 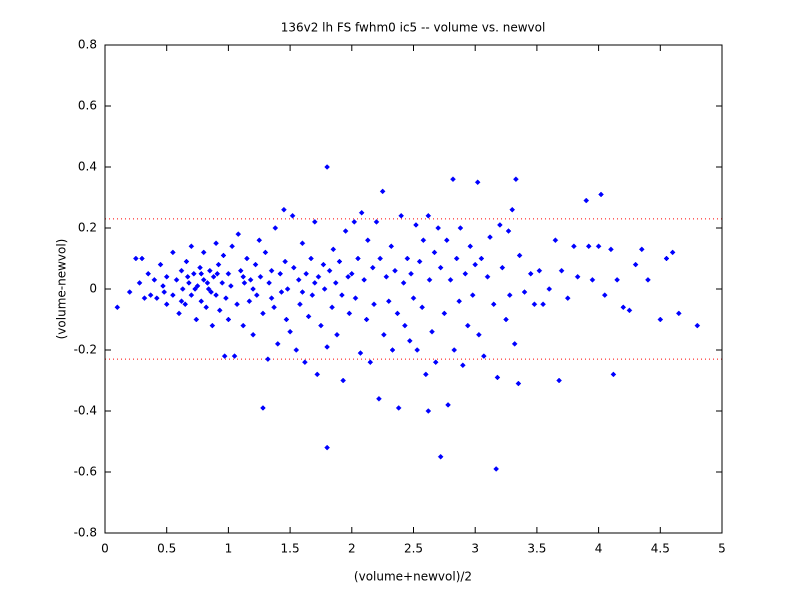 What do you see at coordinates (85, 411) in the screenshot?
I see `y-tick-label: -0.4` at bounding box center [85, 411].